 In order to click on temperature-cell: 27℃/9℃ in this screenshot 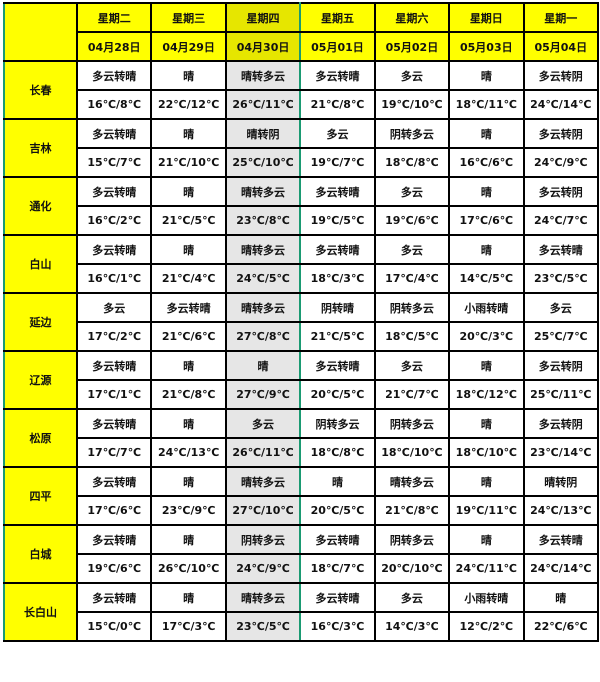, I will do `click(263, 394)`.